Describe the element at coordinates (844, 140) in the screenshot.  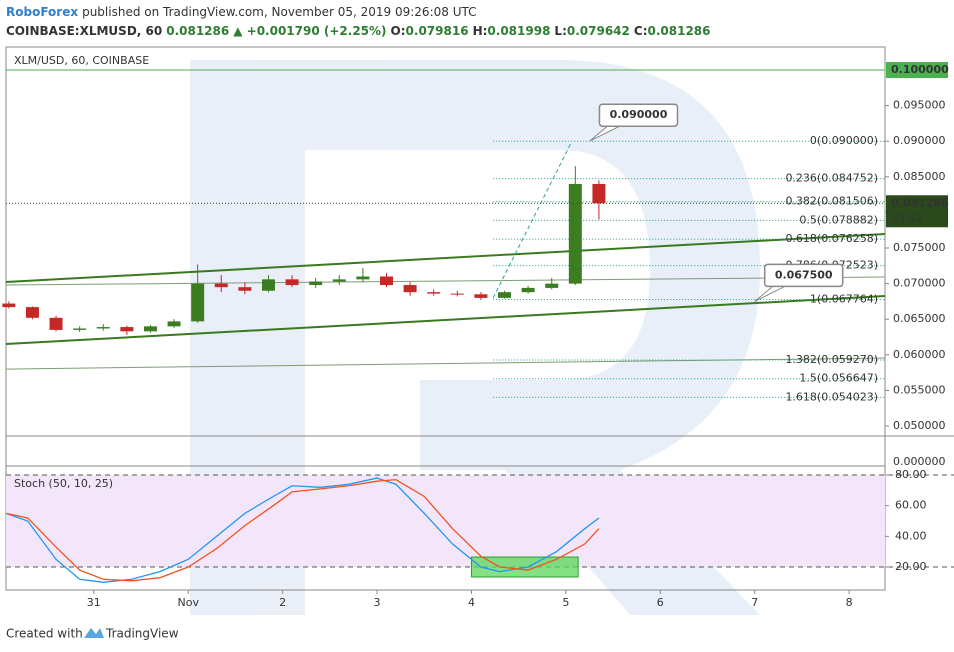
I see `fib-label: 0(0.090000)` at that location.